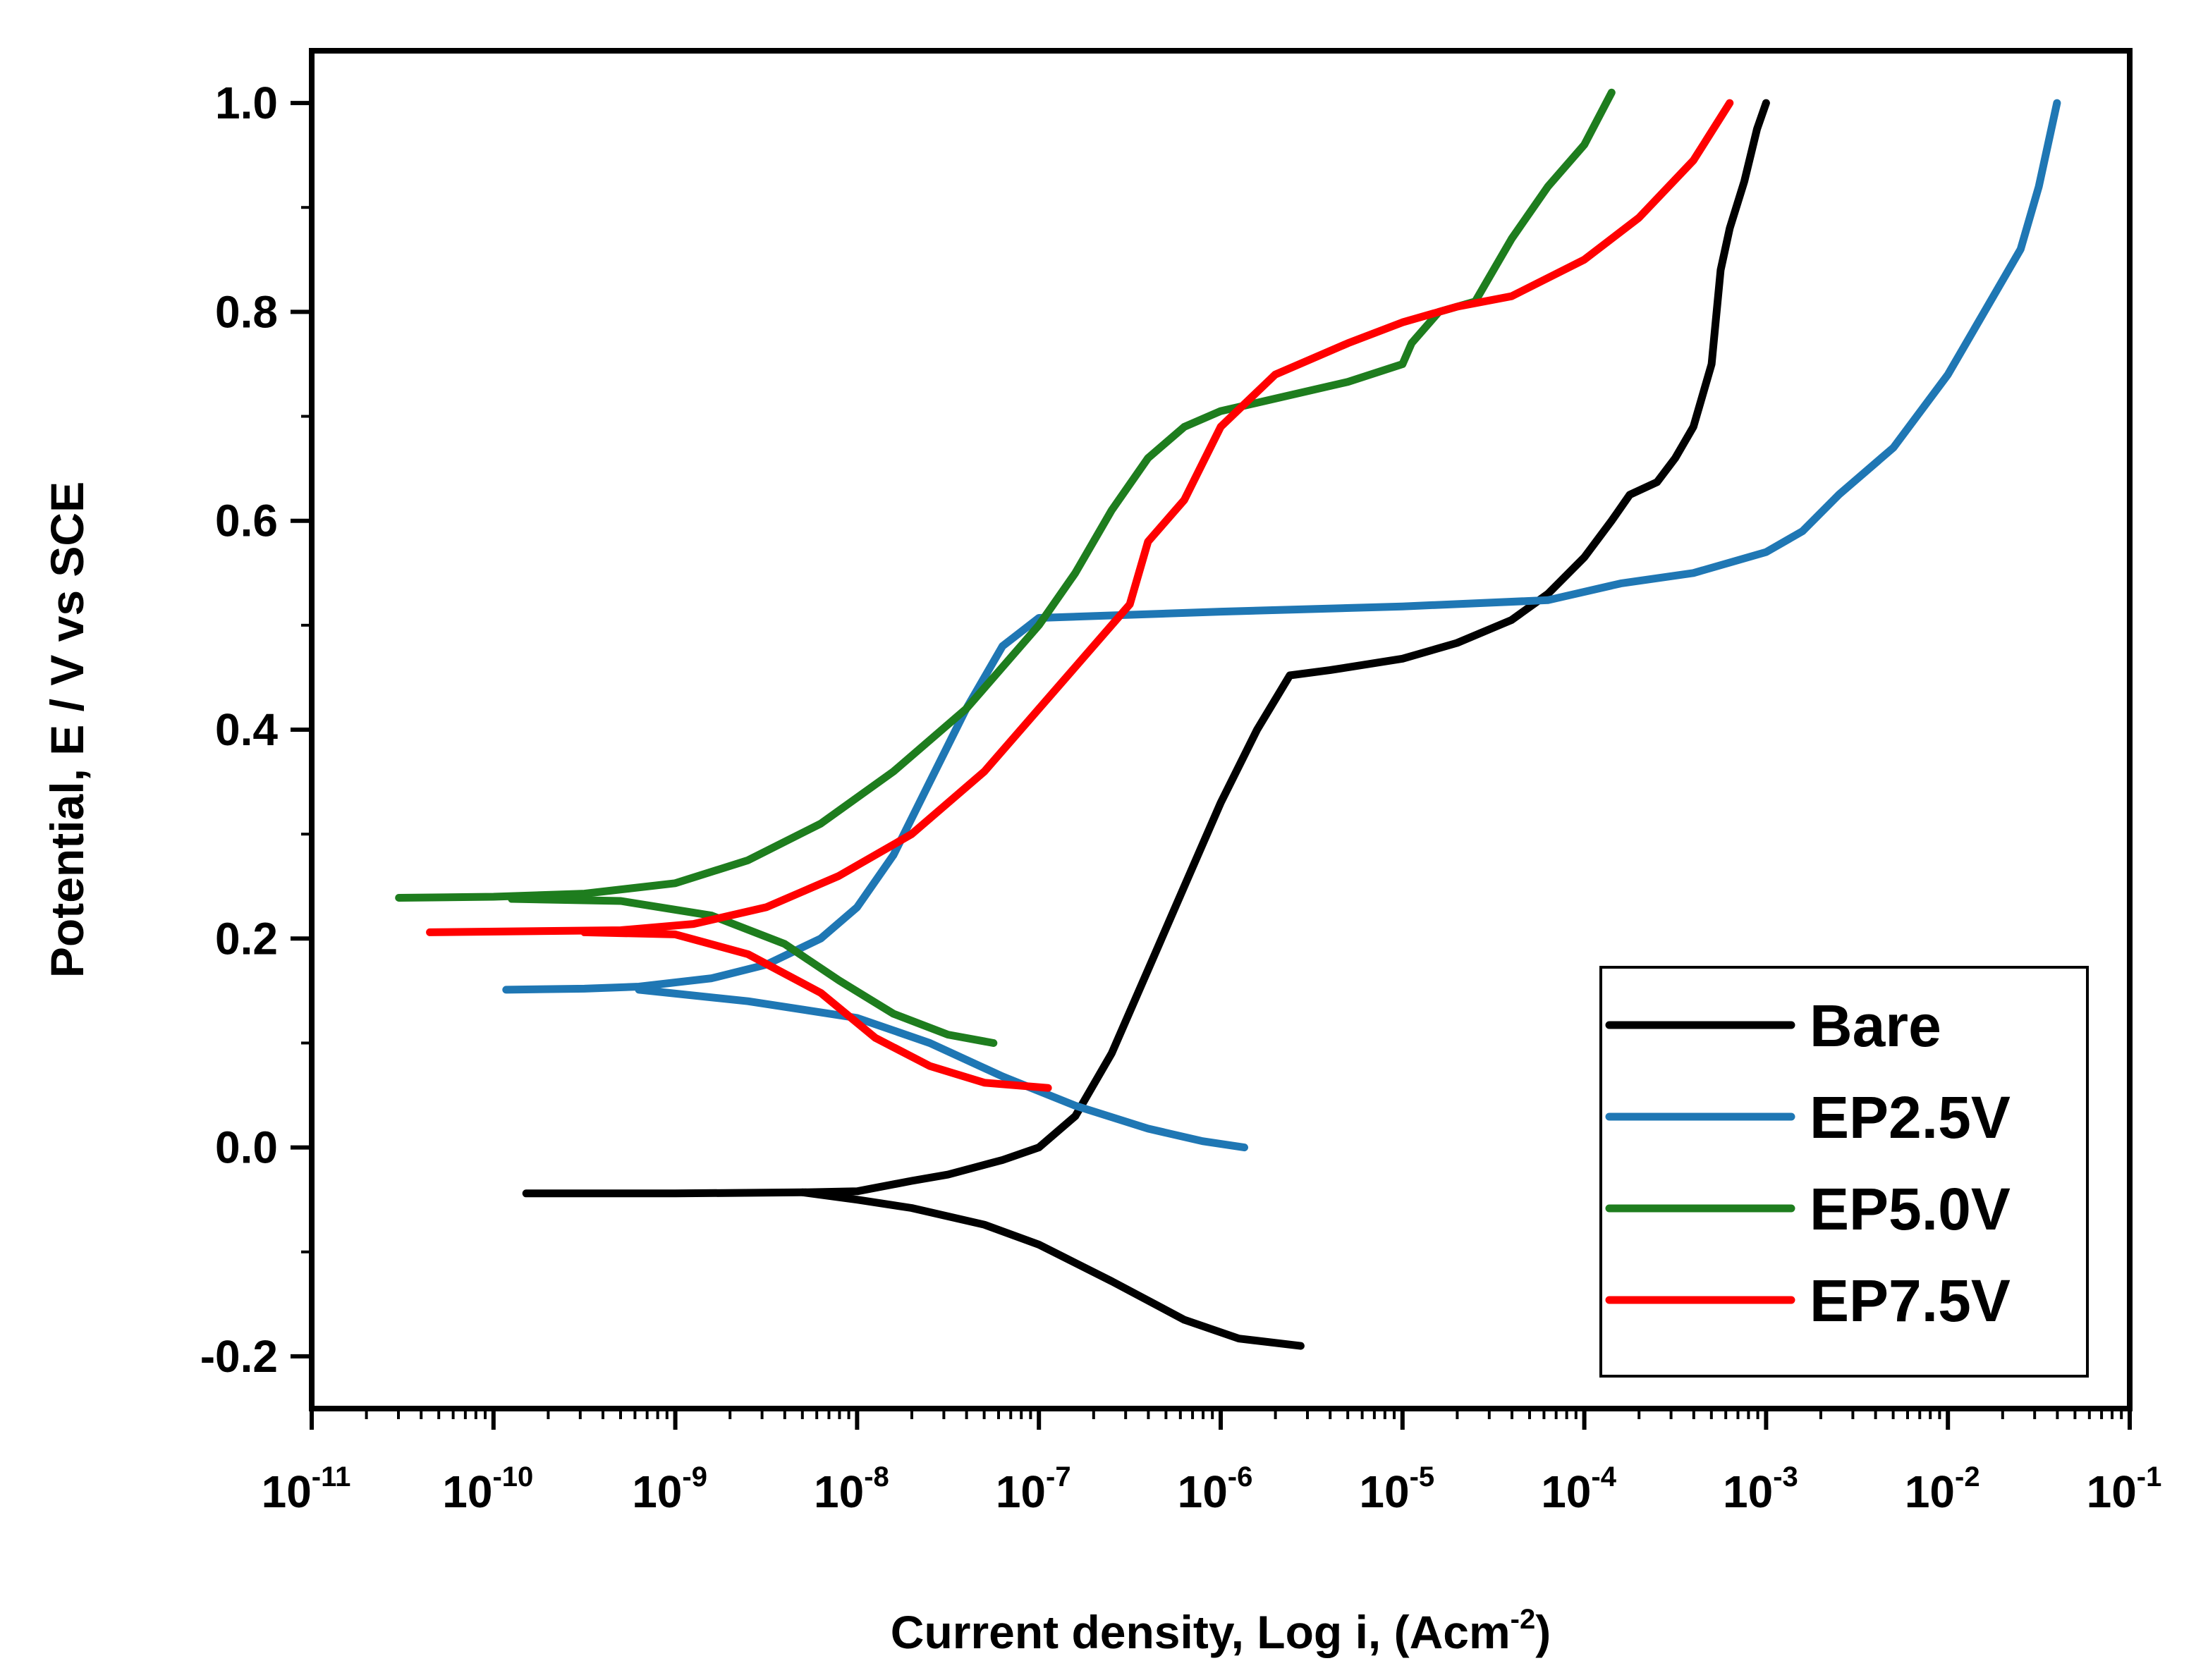 Image resolution: width=2196 pixels, height=1680 pixels. What do you see at coordinates (876, 1476) in the screenshot?
I see `x-tick-label-exponent: -8` at bounding box center [876, 1476].